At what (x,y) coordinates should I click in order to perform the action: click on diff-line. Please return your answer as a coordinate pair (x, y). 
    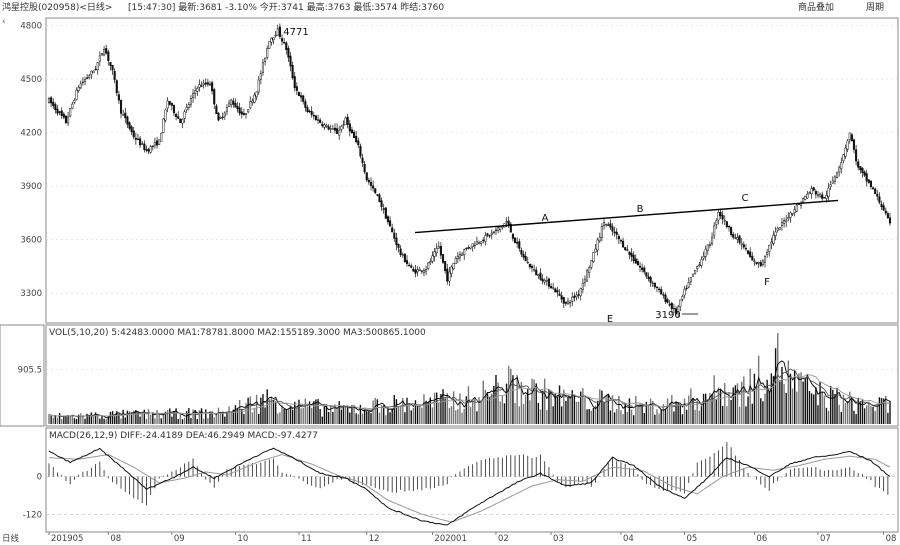
    Looking at the image, I should click on (469, 486).